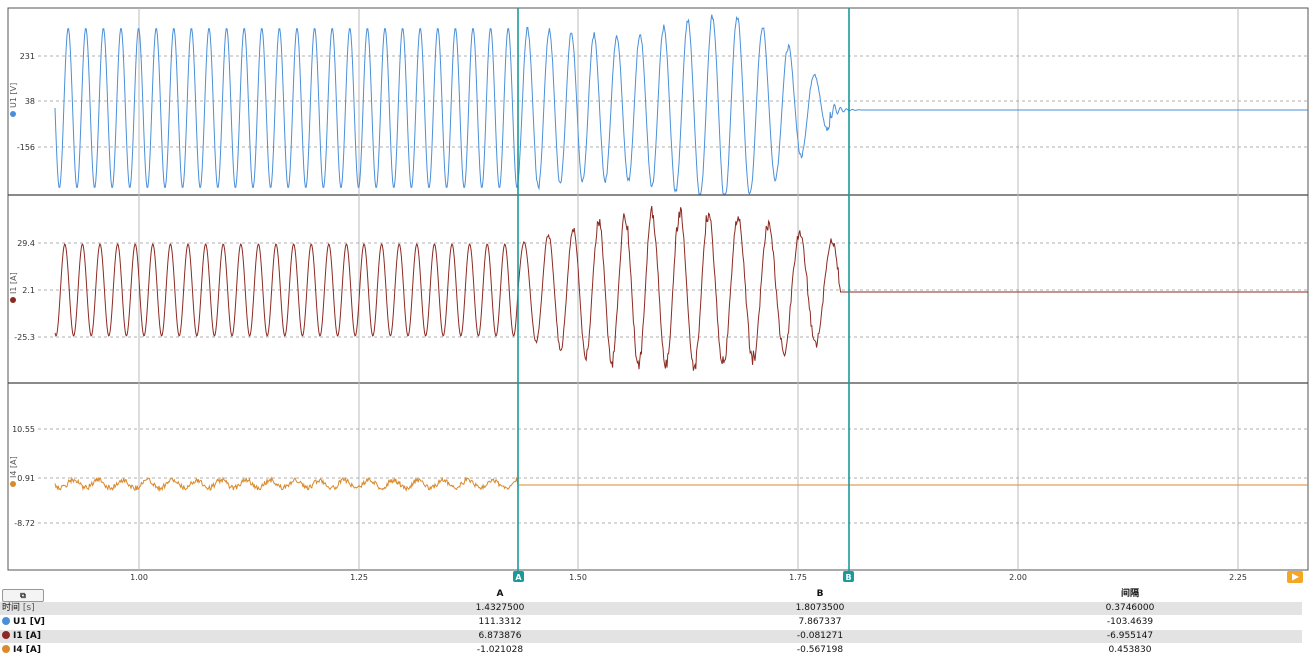 The image size is (1314, 666). What do you see at coordinates (820, 650) in the screenshot?
I see `row-value-b: -0.567198` at bounding box center [820, 650].